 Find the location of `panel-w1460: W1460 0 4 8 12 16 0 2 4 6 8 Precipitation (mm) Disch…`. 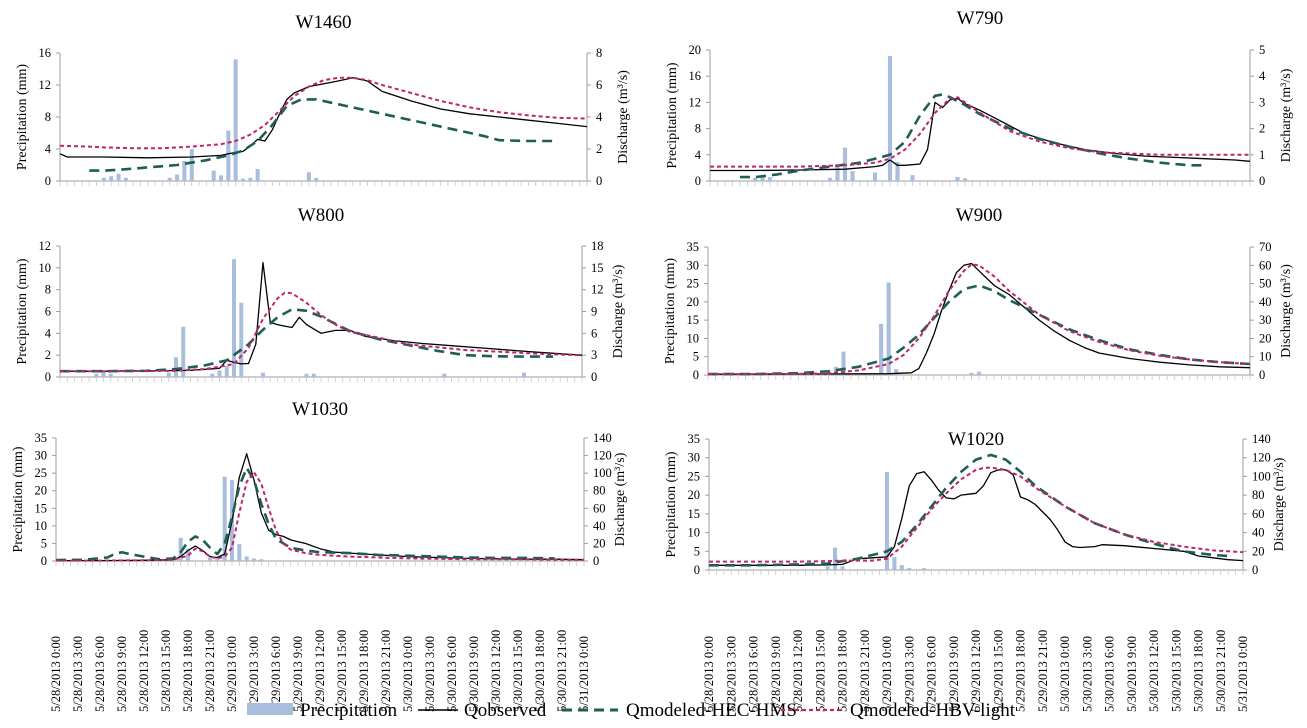

panel-w1460: W1460 0 4 8 12 16 0 2 4 6 8 Precipitation (mm) Disch… is located at coordinates (323, 100).